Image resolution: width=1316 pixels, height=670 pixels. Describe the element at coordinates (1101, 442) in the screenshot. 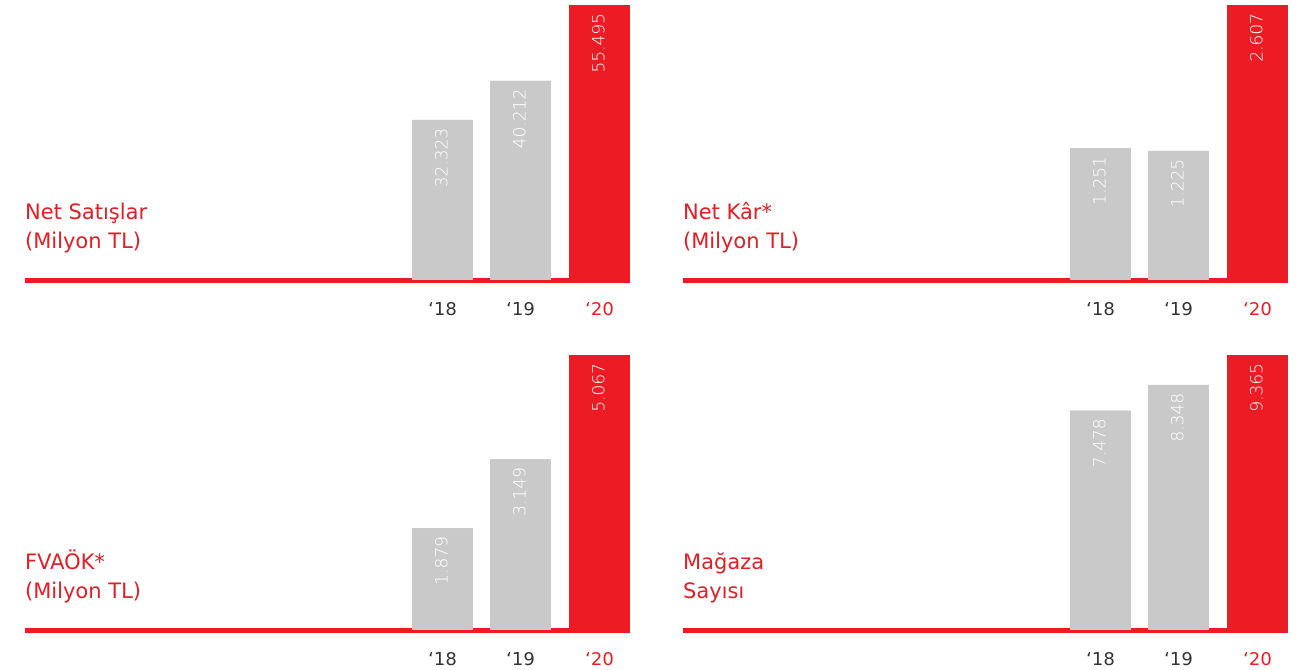

I see `value-label: 7.478` at that location.